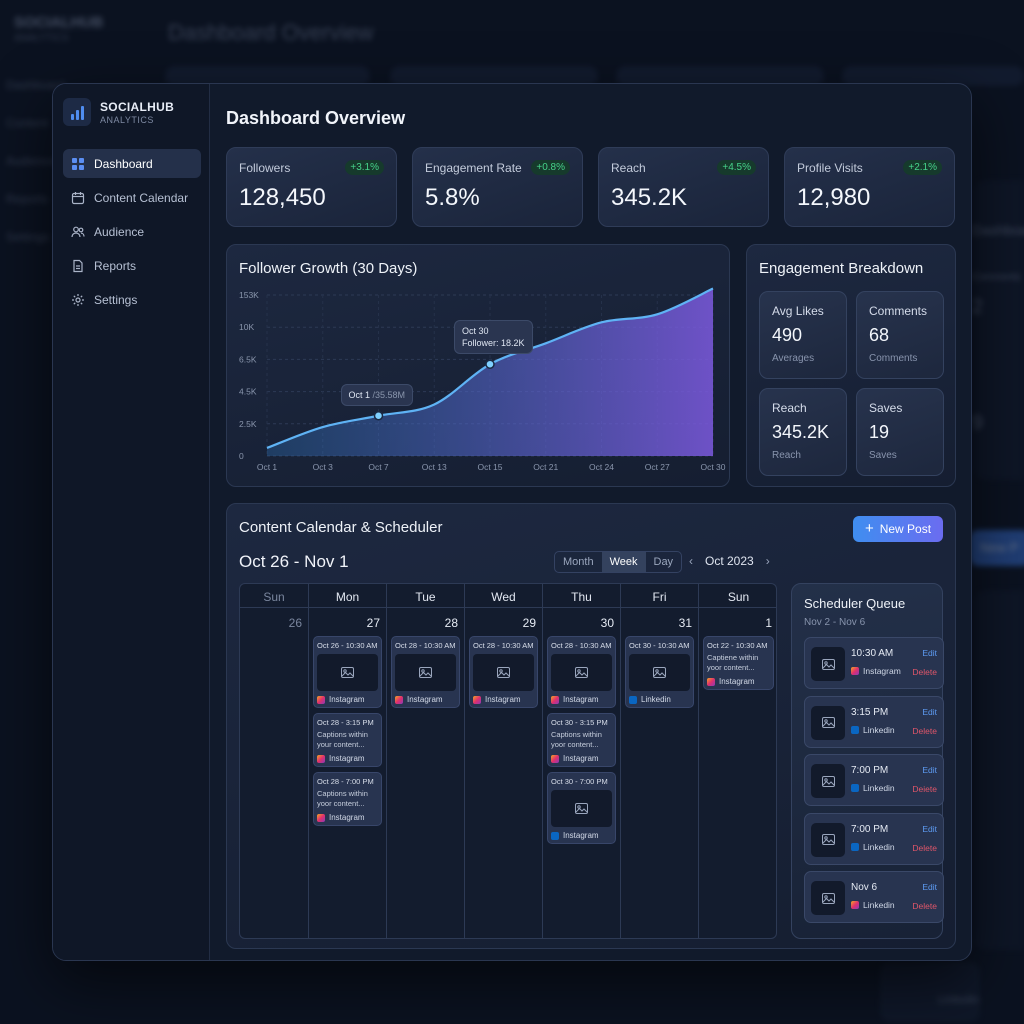  What do you see at coordinates (347, 672) in the screenshot?
I see `scheduled-post-card: Oct 26 - 10:30 AM Instagram` at bounding box center [347, 672].